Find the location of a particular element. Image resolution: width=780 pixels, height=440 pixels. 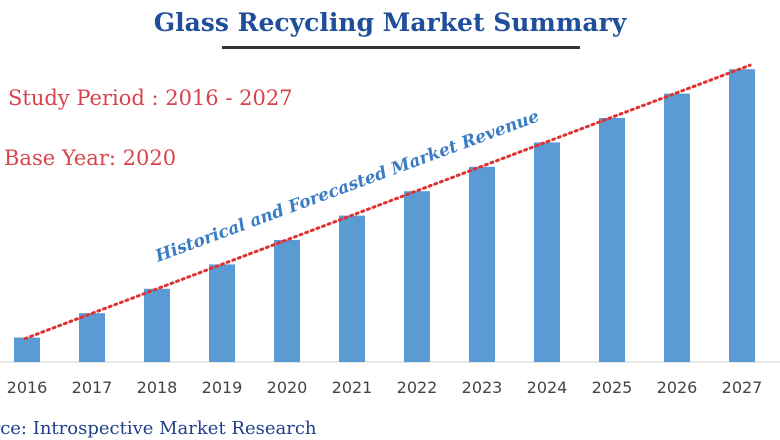

bar-2027 is located at coordinates (742, 215).